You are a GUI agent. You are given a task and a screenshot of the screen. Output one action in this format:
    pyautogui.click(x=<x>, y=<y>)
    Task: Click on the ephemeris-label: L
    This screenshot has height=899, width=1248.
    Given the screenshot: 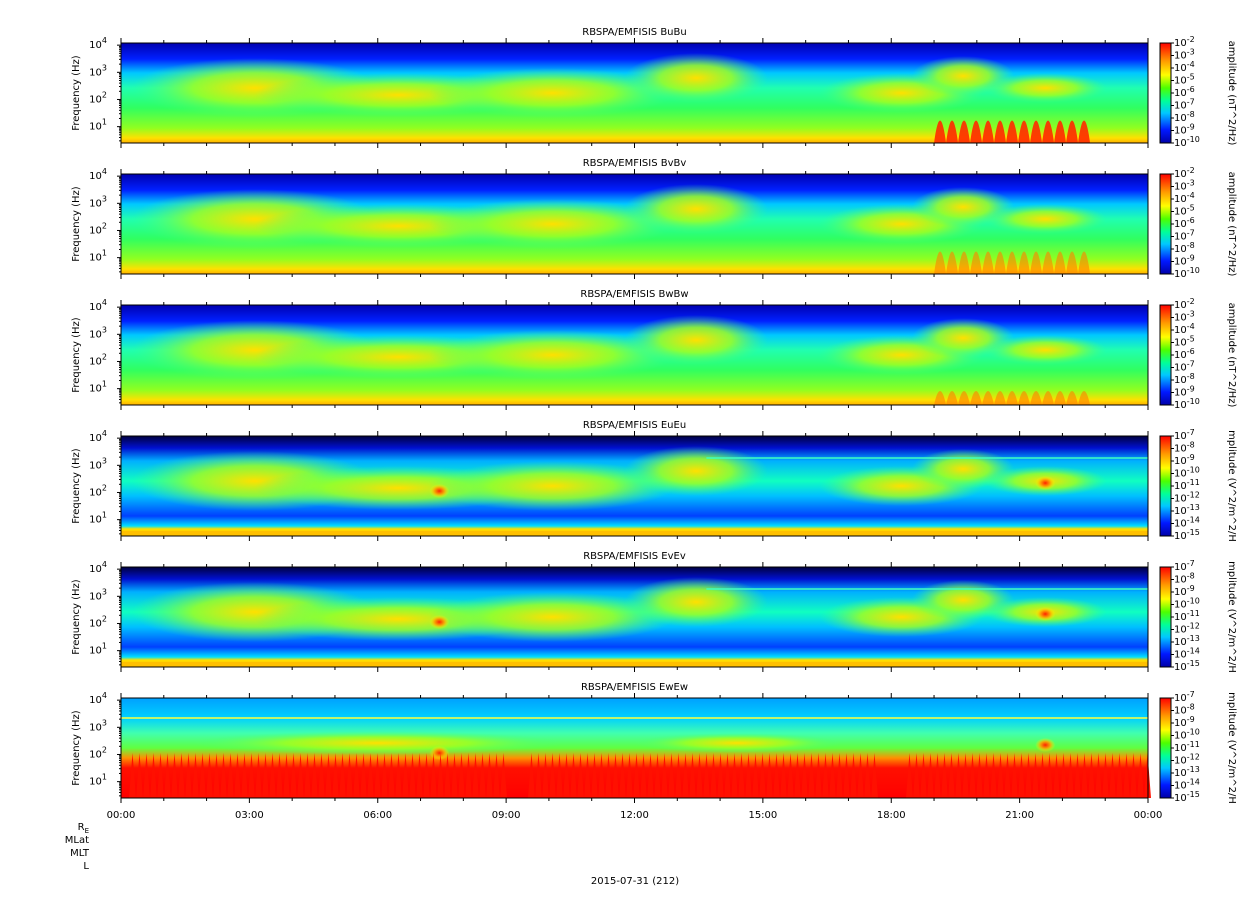 What is the action you would take?
    pyautogui.click(x=86, y=866)
    